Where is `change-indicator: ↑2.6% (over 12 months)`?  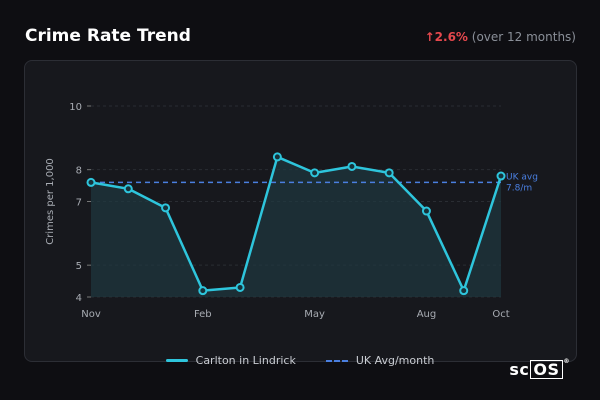 change-indicator: ↑2.6% (over 12 months) is located at coordinates (500, 37).